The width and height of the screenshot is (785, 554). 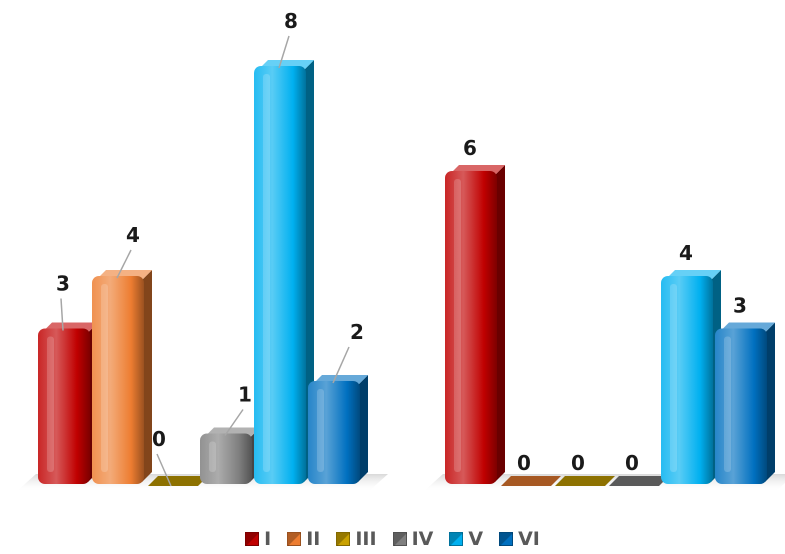 What do you see at coordinates (68, 403) in the screenshot?
I see `bar-g1-i` at bounding box center [68, 403].